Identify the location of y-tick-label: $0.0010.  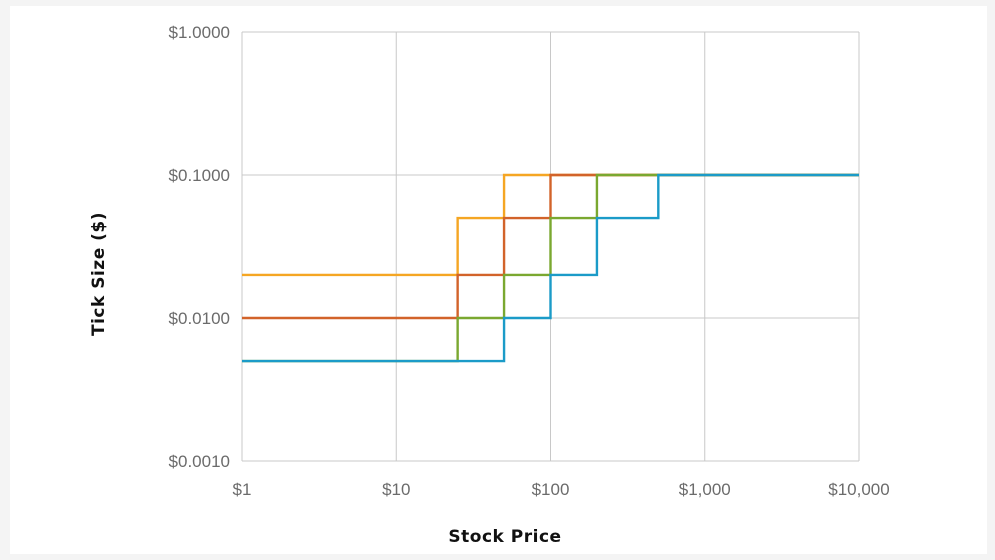
(199, 461).